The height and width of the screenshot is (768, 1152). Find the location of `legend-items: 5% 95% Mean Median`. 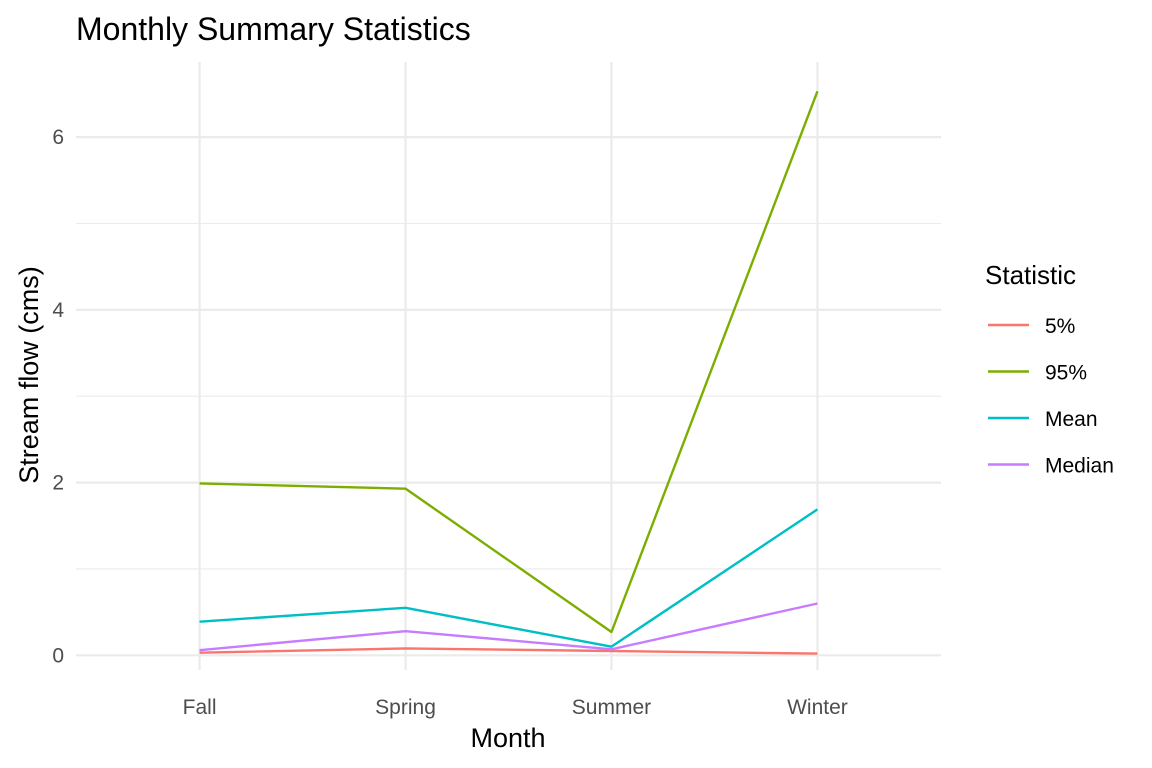

legend-items: 5% 95% Mean Median is located at coordinates (1051, 396).